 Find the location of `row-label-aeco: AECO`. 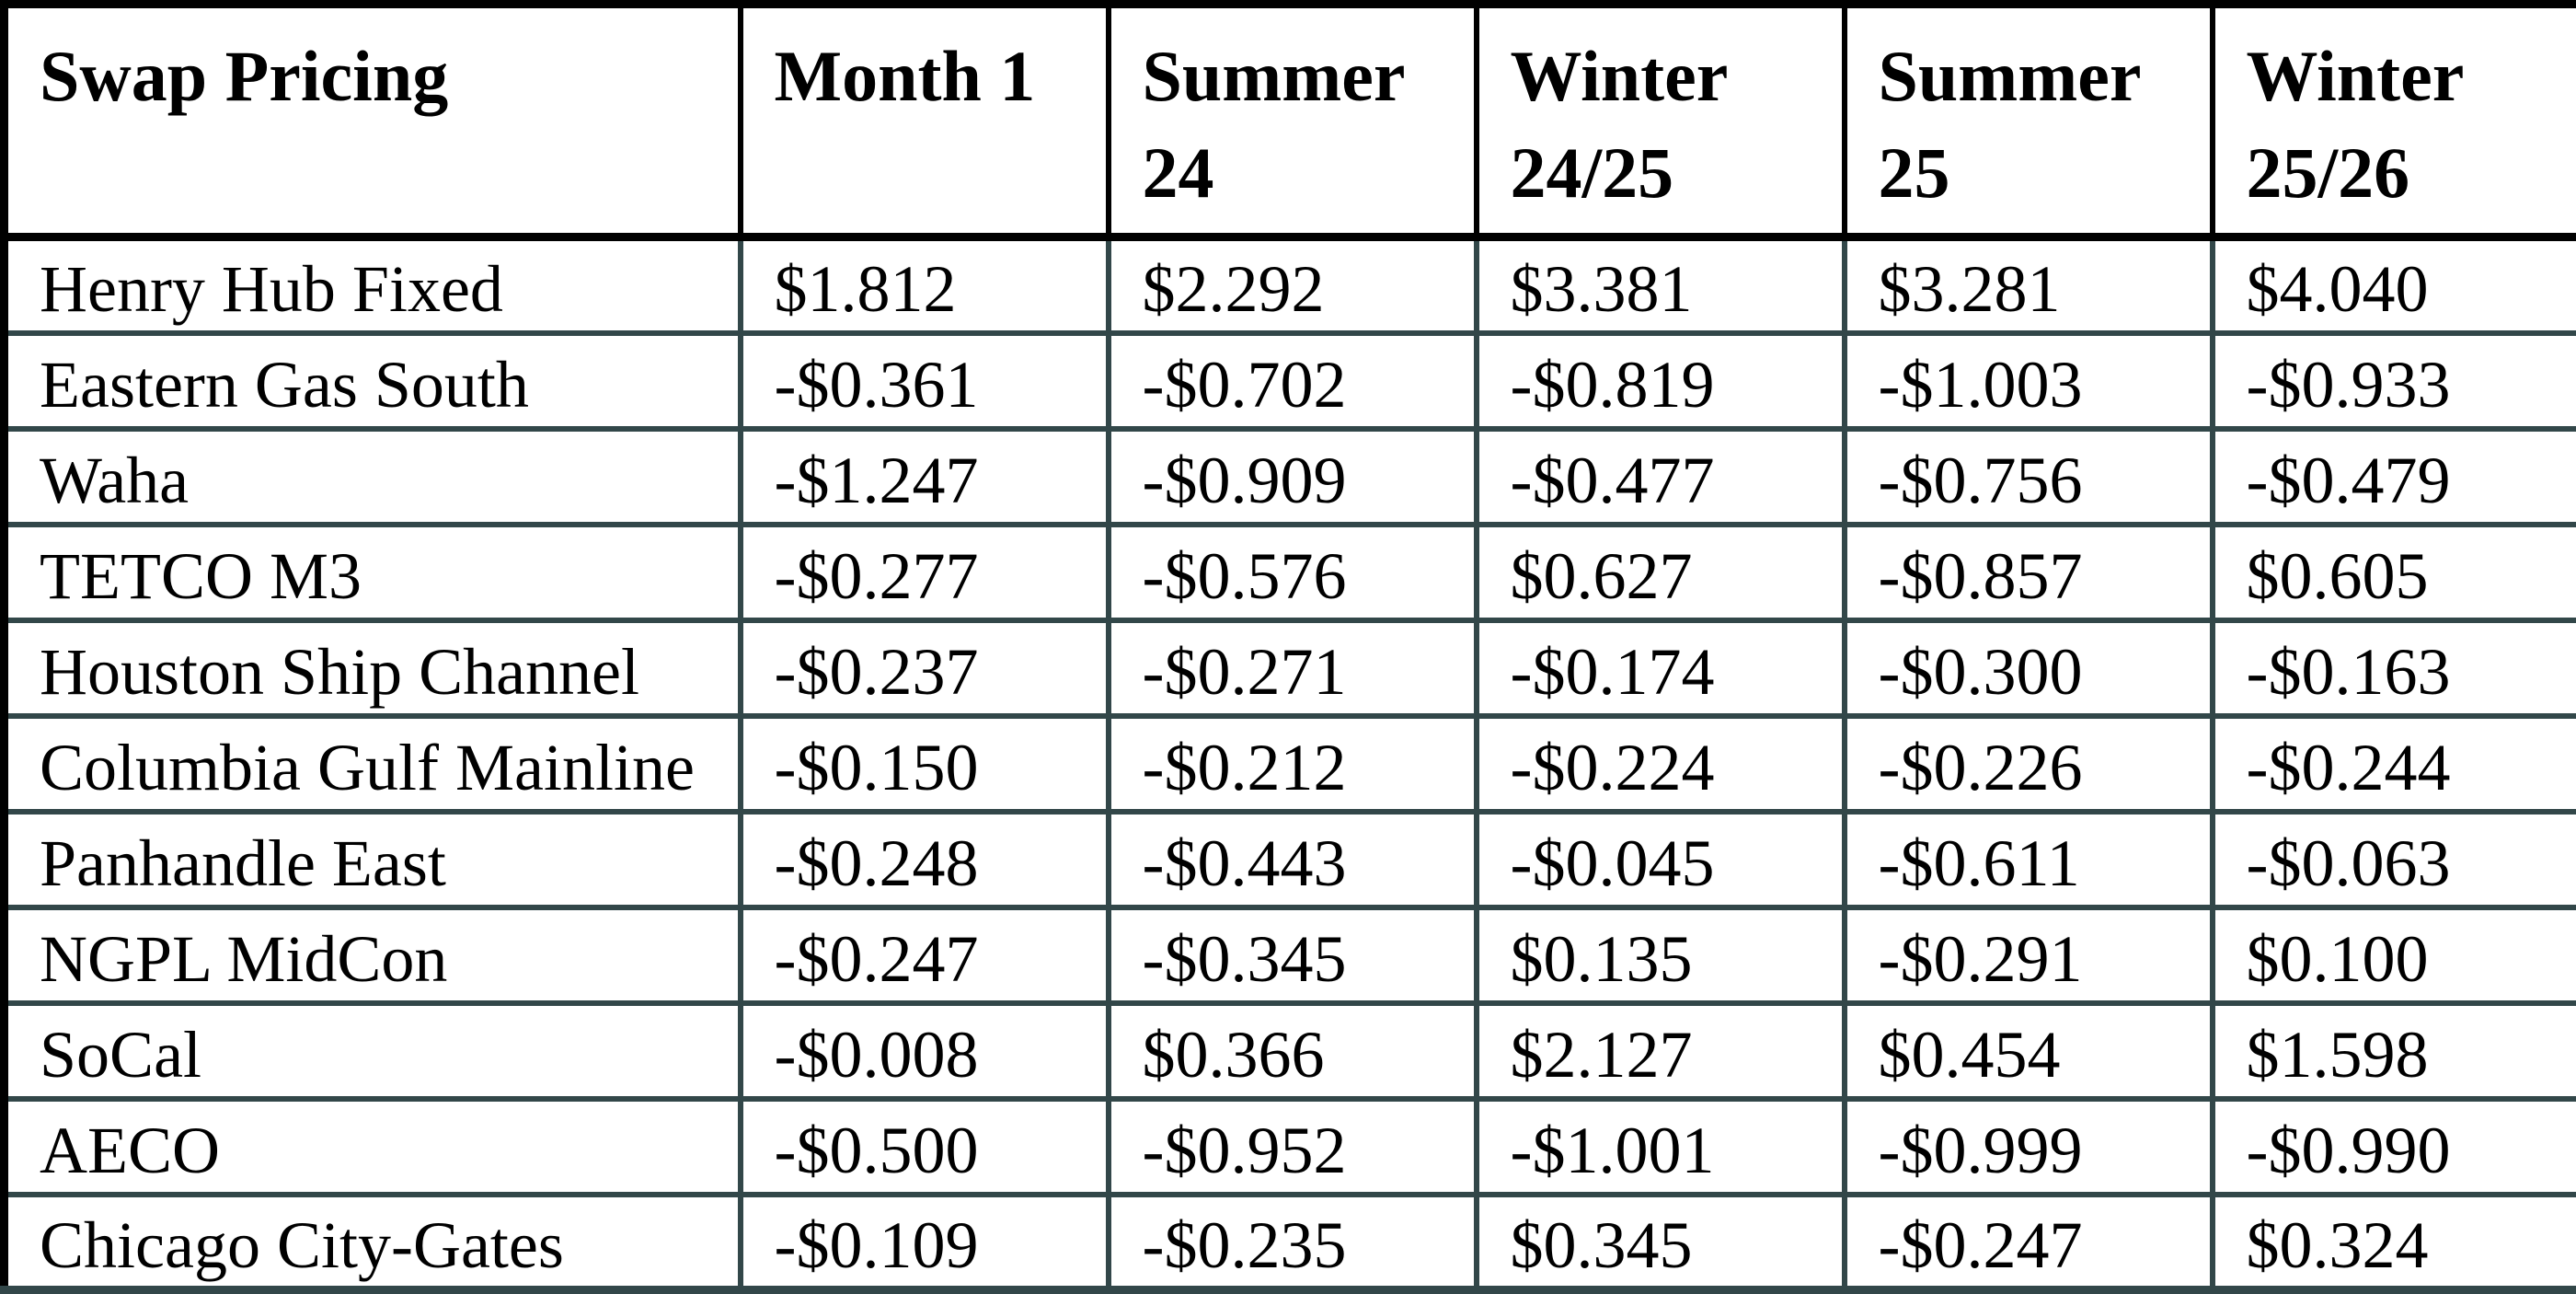

row-label-aeco: AECO is located at coordinates (373, 1147).